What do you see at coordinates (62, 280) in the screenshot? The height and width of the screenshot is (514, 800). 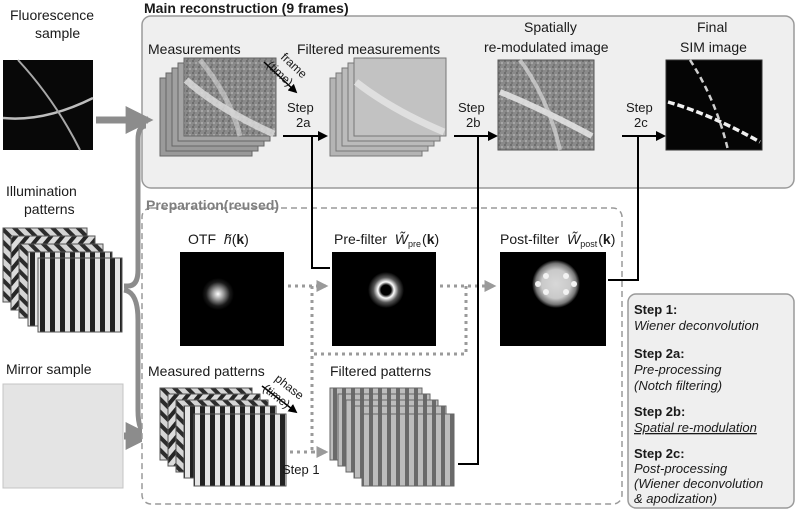 I see `illumination-patterns-stack` at bounding box center [62, 280].